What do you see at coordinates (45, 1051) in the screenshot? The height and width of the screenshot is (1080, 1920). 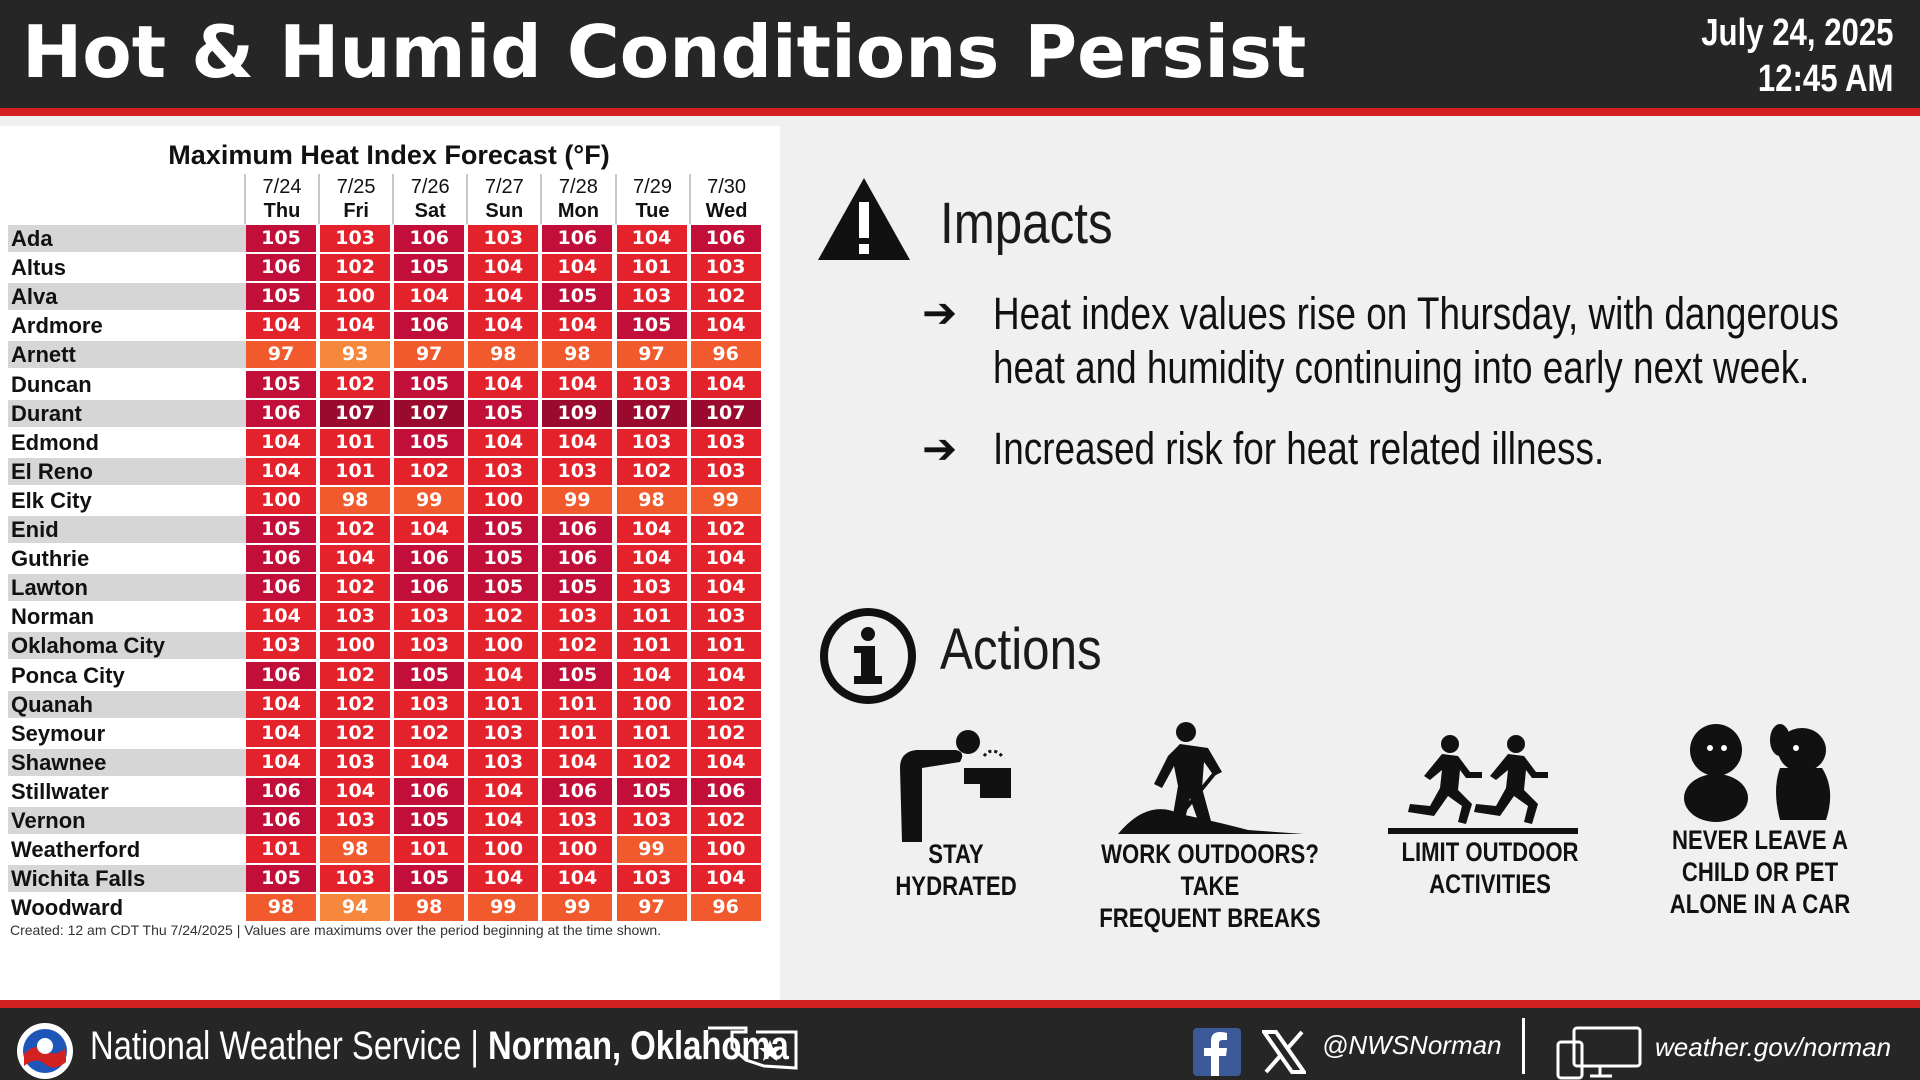 I see `nws-logo-icon` at bounding box center [45, 1051].